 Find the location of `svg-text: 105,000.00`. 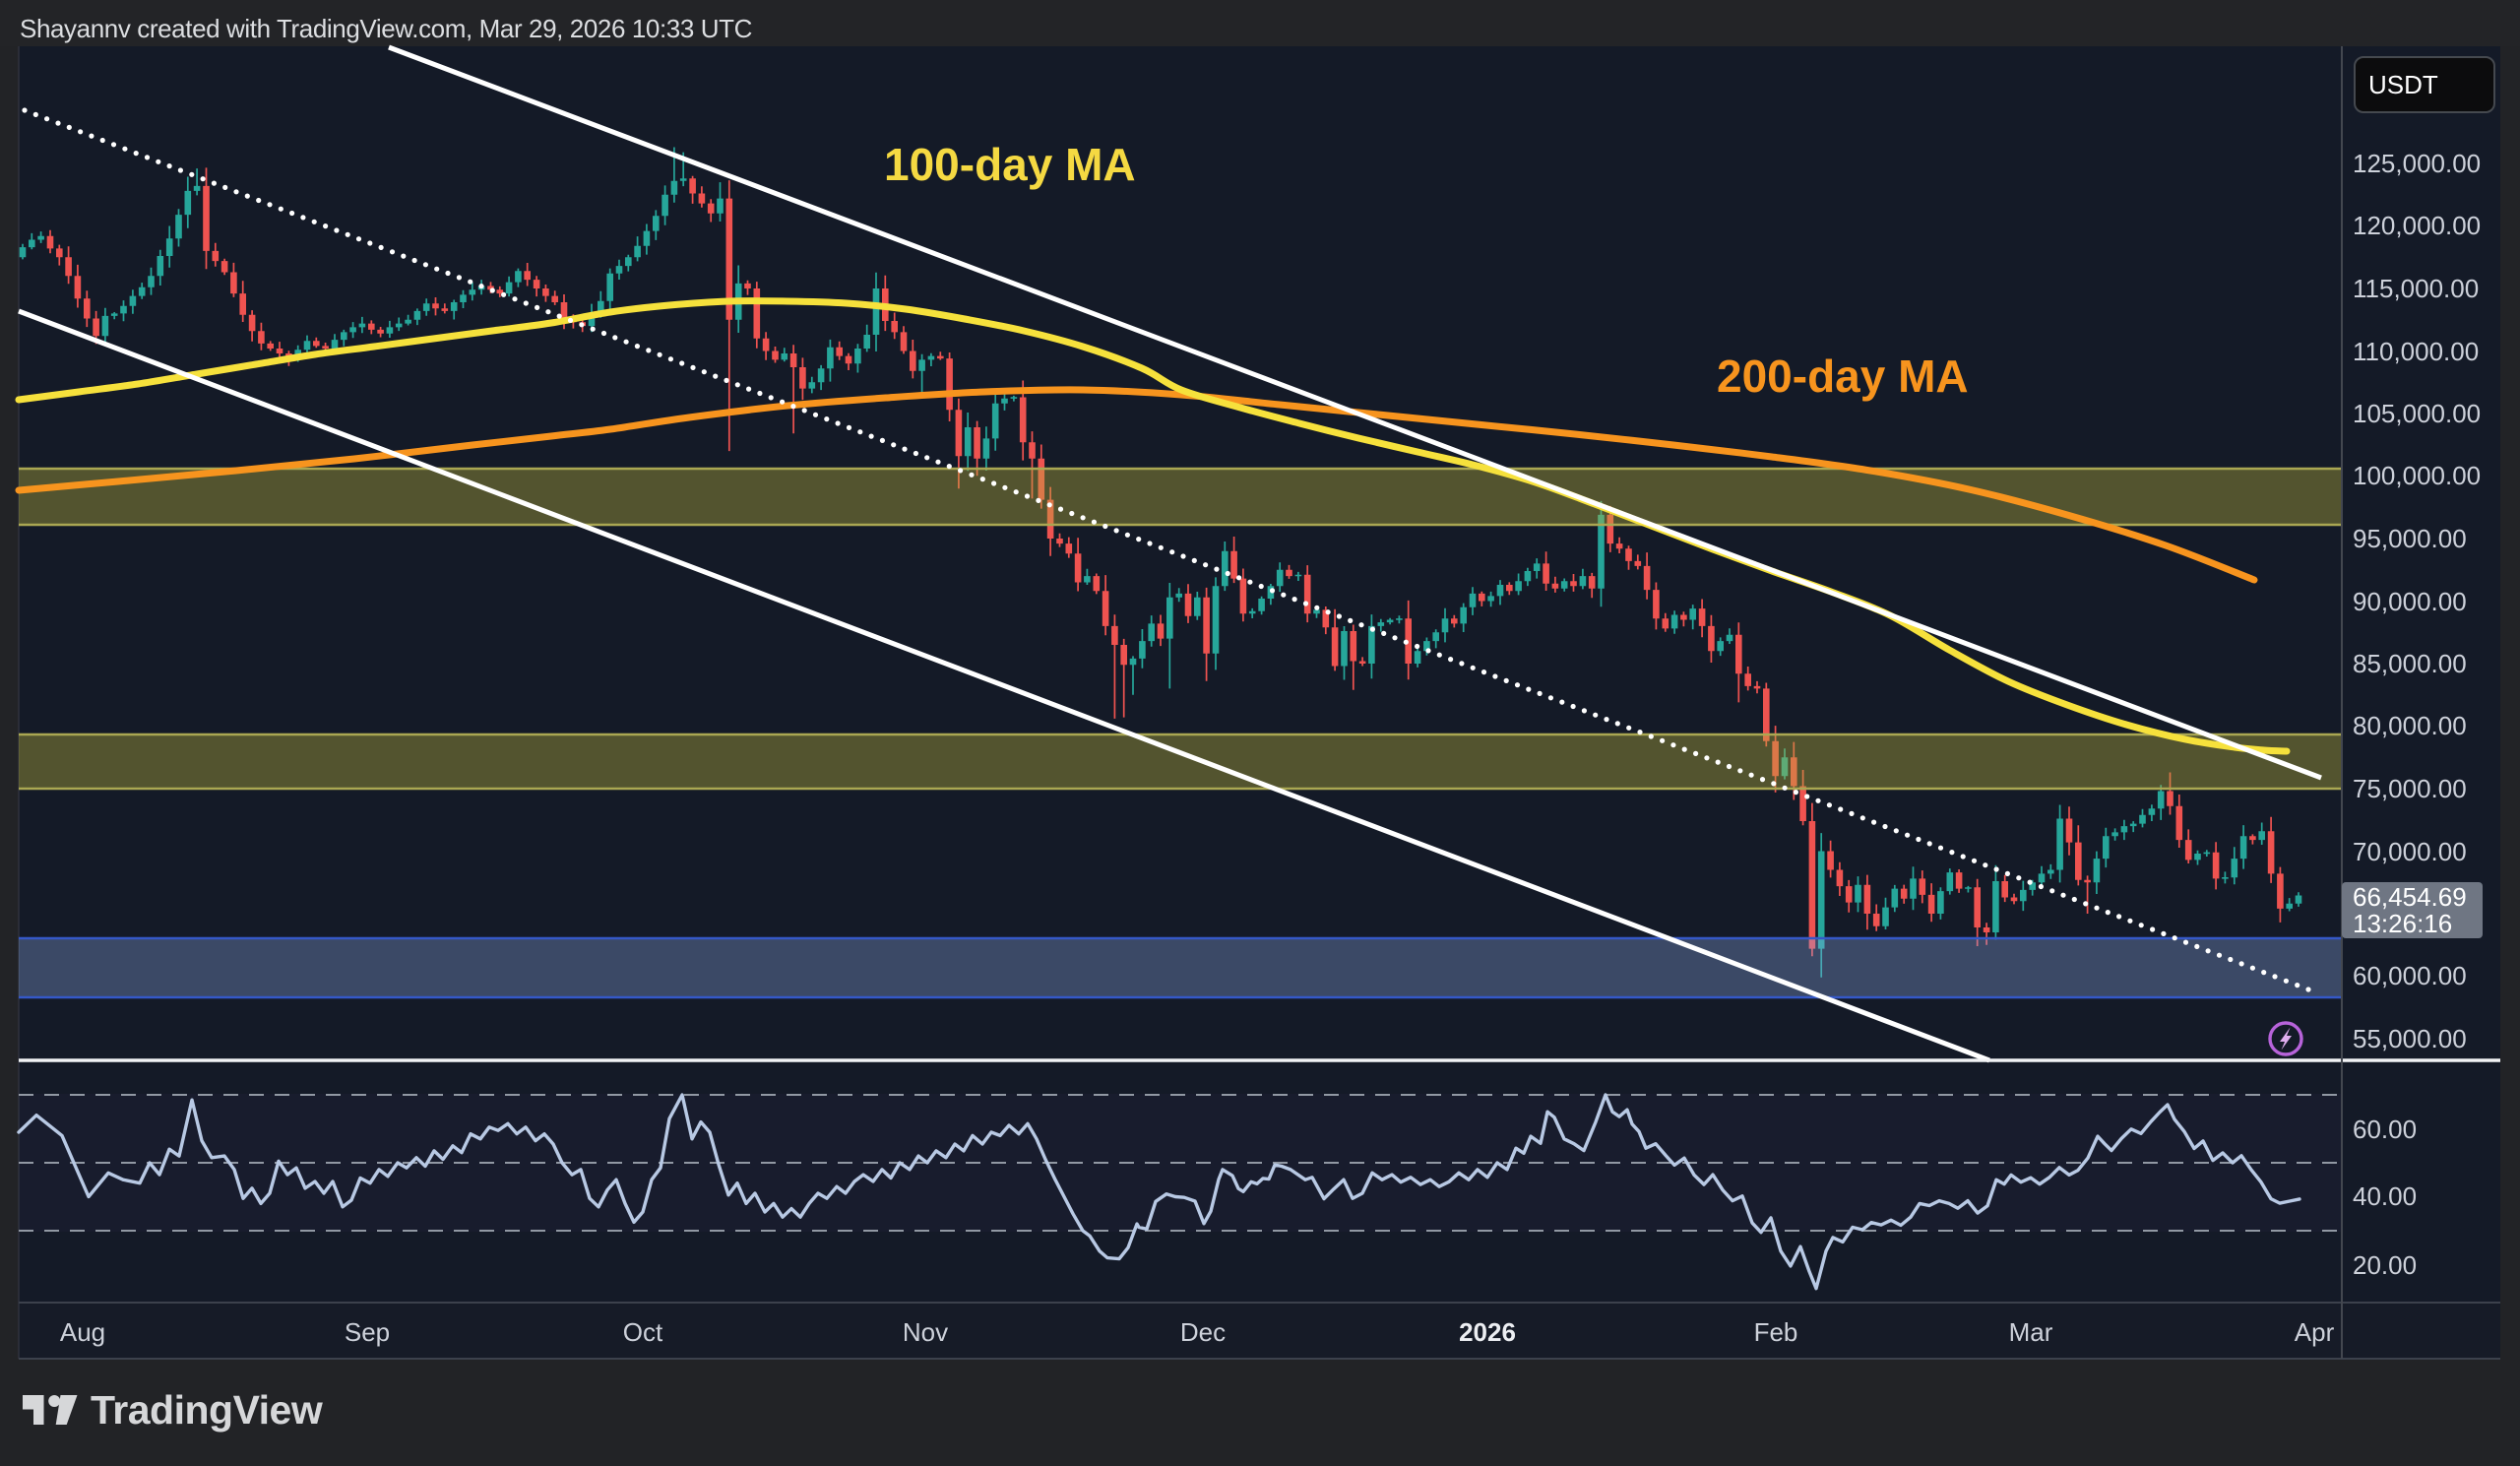

svg-text: 105,000.00 is located at coordinates (2417, 414).